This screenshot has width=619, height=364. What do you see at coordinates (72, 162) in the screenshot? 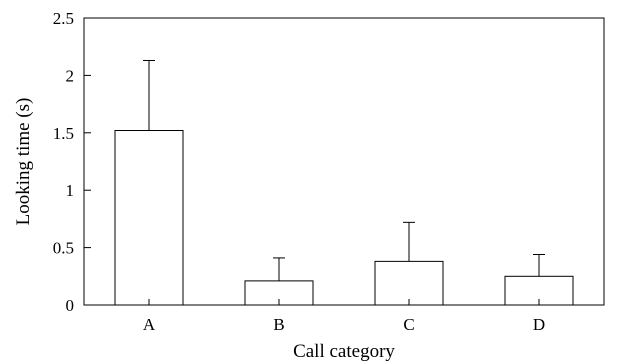
I see `y-axis-ticks: 0 0.5 1 1.5 2 2.5` at bounding box center [72, 162].